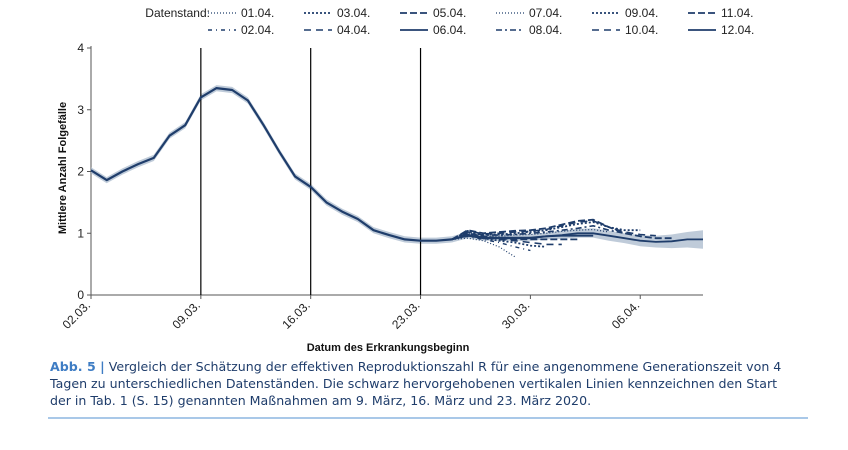  Describe the element at coordinates (545, 13) in the screenshot. I see `legend-entry: 07.04.` at that location.